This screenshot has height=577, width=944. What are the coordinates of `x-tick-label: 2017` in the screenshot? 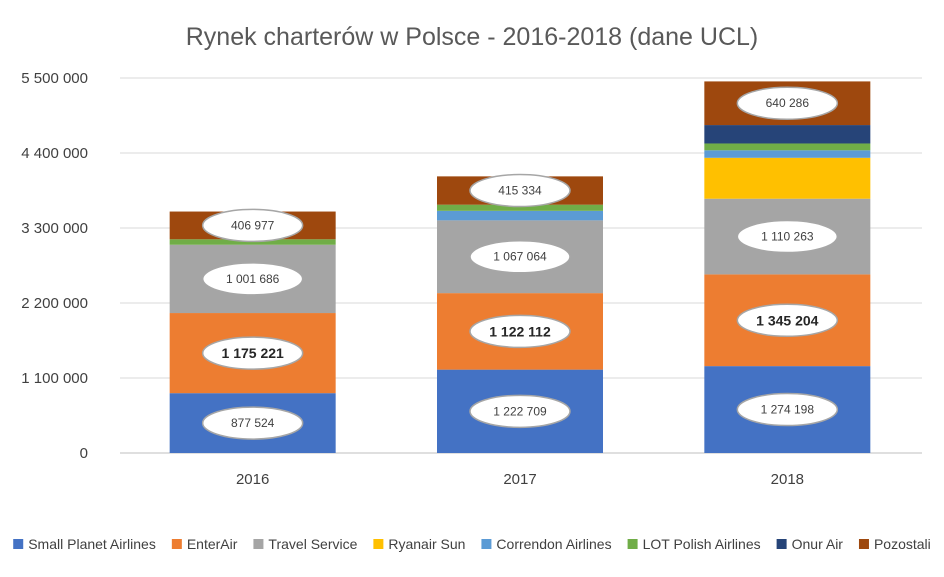 It's located at (519, 479).